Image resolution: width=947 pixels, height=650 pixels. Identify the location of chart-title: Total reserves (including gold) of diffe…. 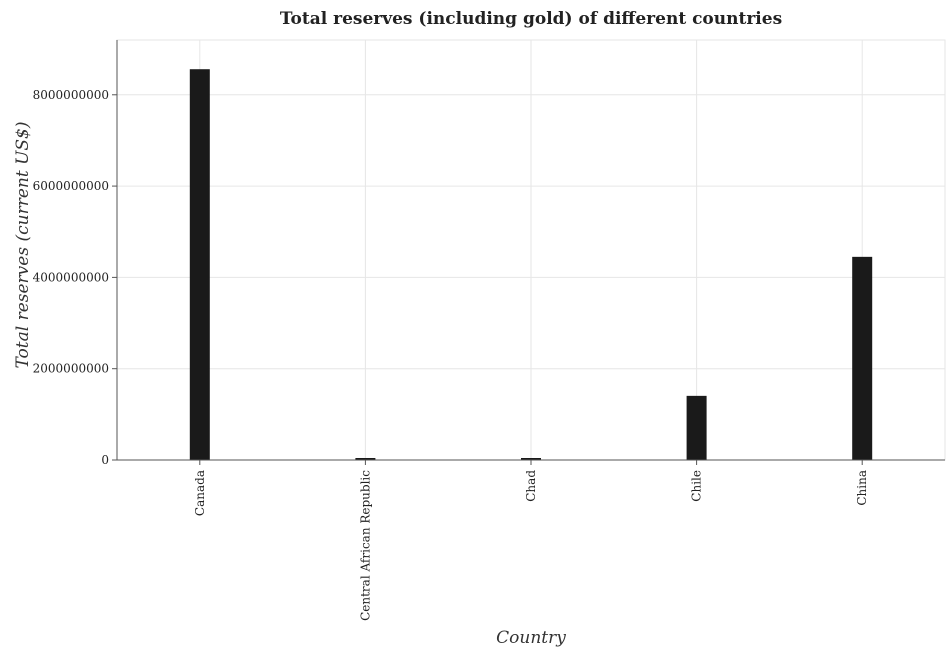
(531, 19).